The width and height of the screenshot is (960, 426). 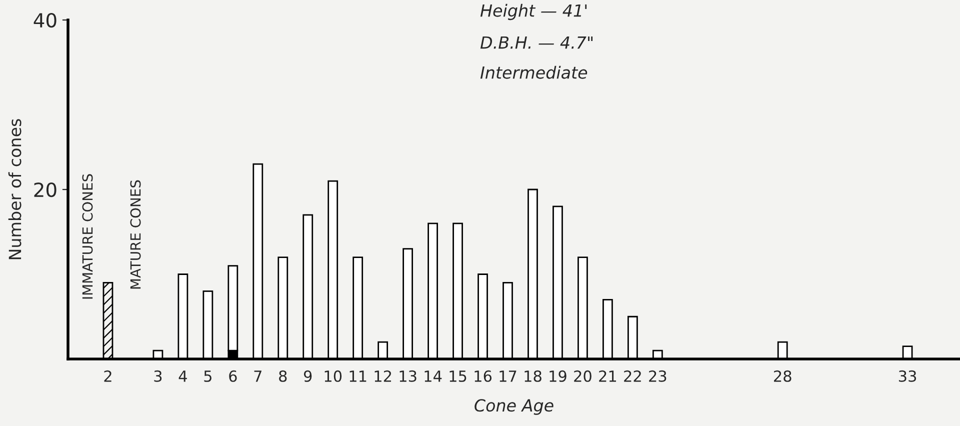 What do you see at coordinates (458, 376) in the screenshot?
I see `x-tick-label: 15` at bounding box center [458, 376].